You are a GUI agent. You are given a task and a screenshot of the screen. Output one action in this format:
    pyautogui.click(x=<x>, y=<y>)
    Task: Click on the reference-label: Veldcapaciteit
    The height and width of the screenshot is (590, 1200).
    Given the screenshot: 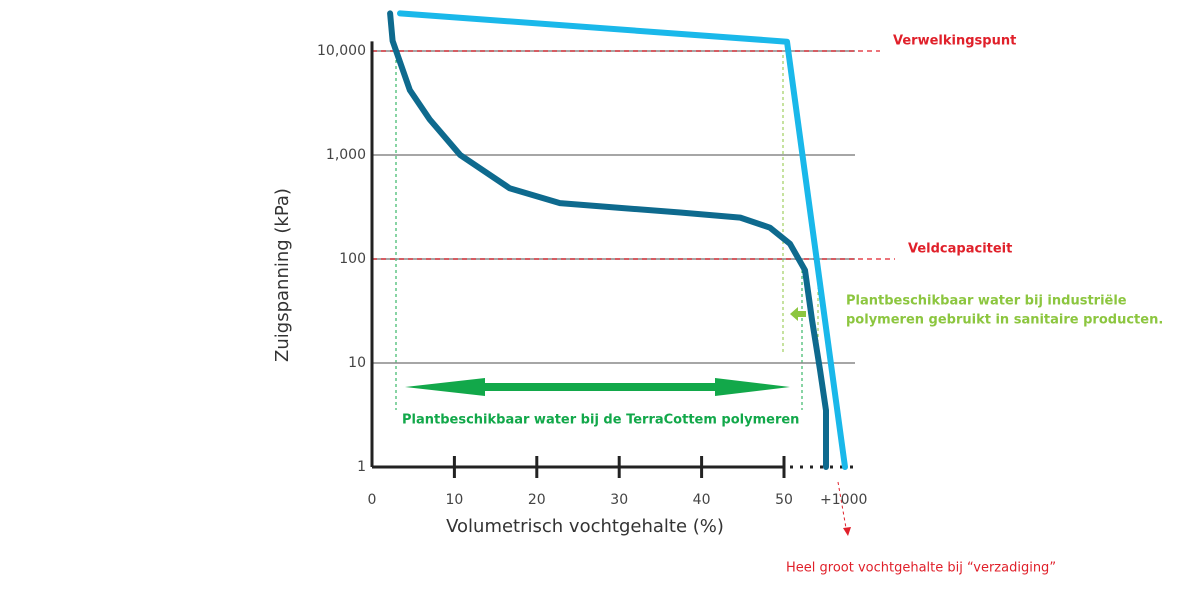 What is the action you would take?
    pyautogui.click(x=960, y=249)
    